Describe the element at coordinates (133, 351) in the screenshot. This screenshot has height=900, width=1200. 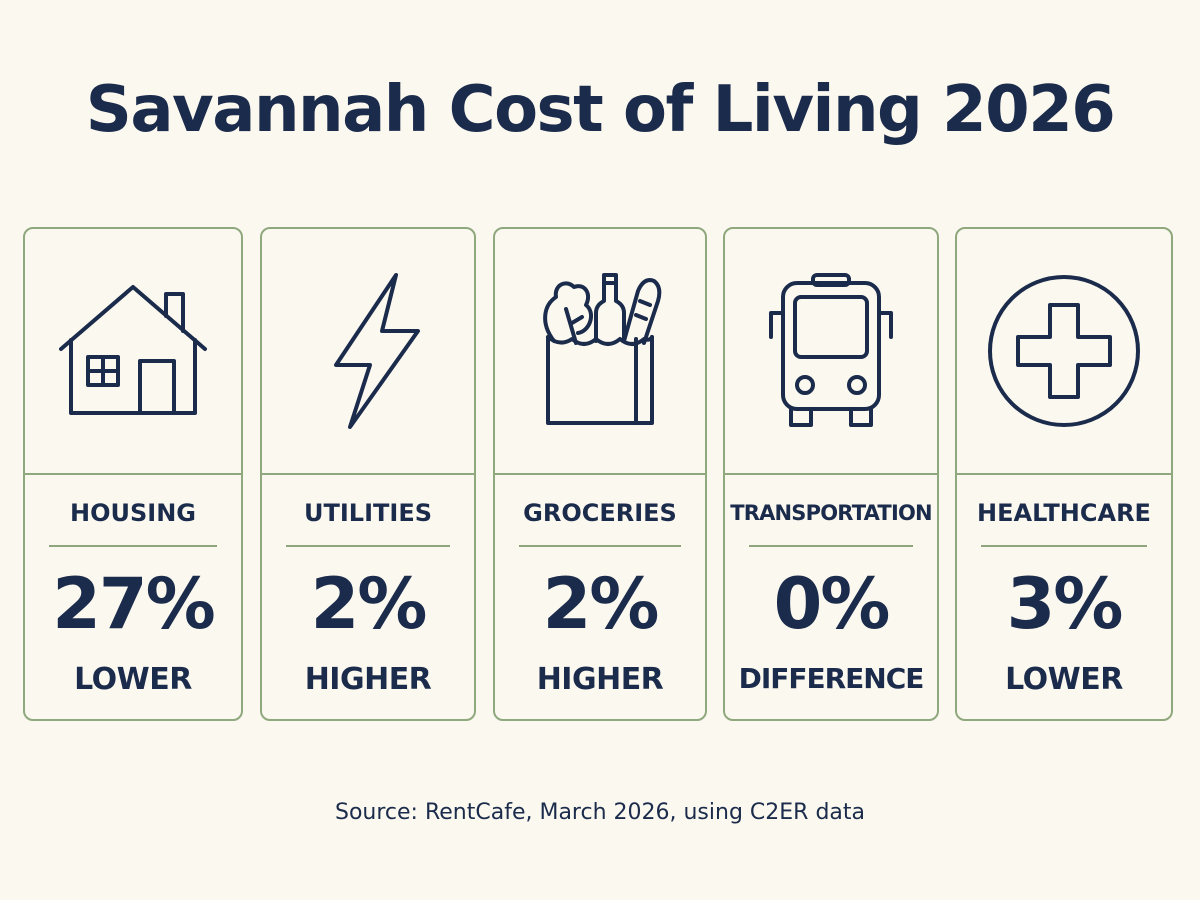
I see `house-icon` at that location.